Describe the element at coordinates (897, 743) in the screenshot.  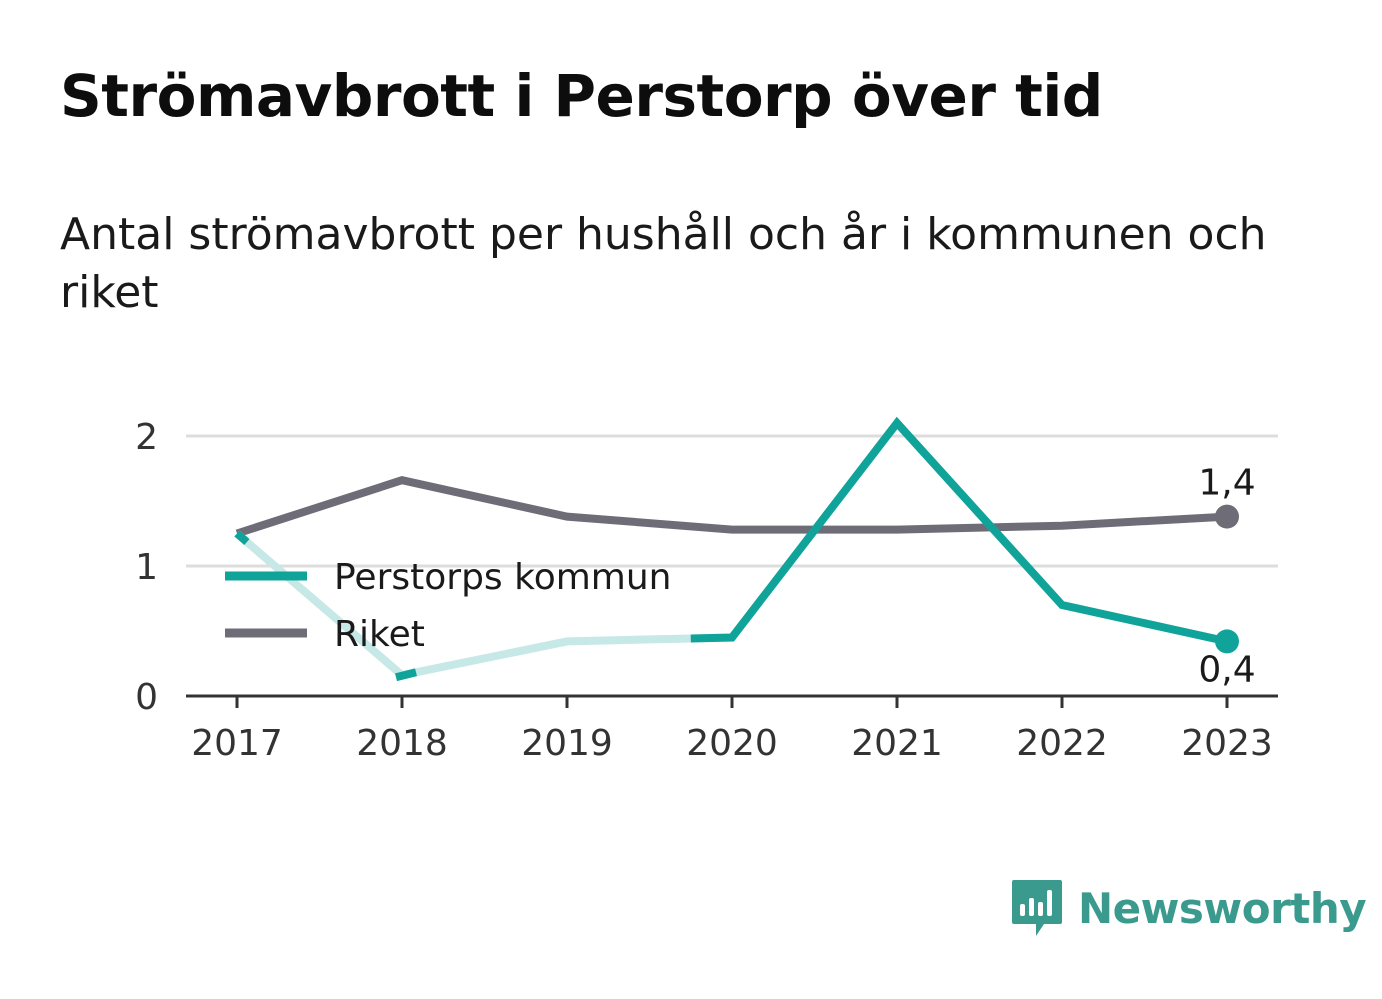
I see `x-tick-label: 2021` at that location.